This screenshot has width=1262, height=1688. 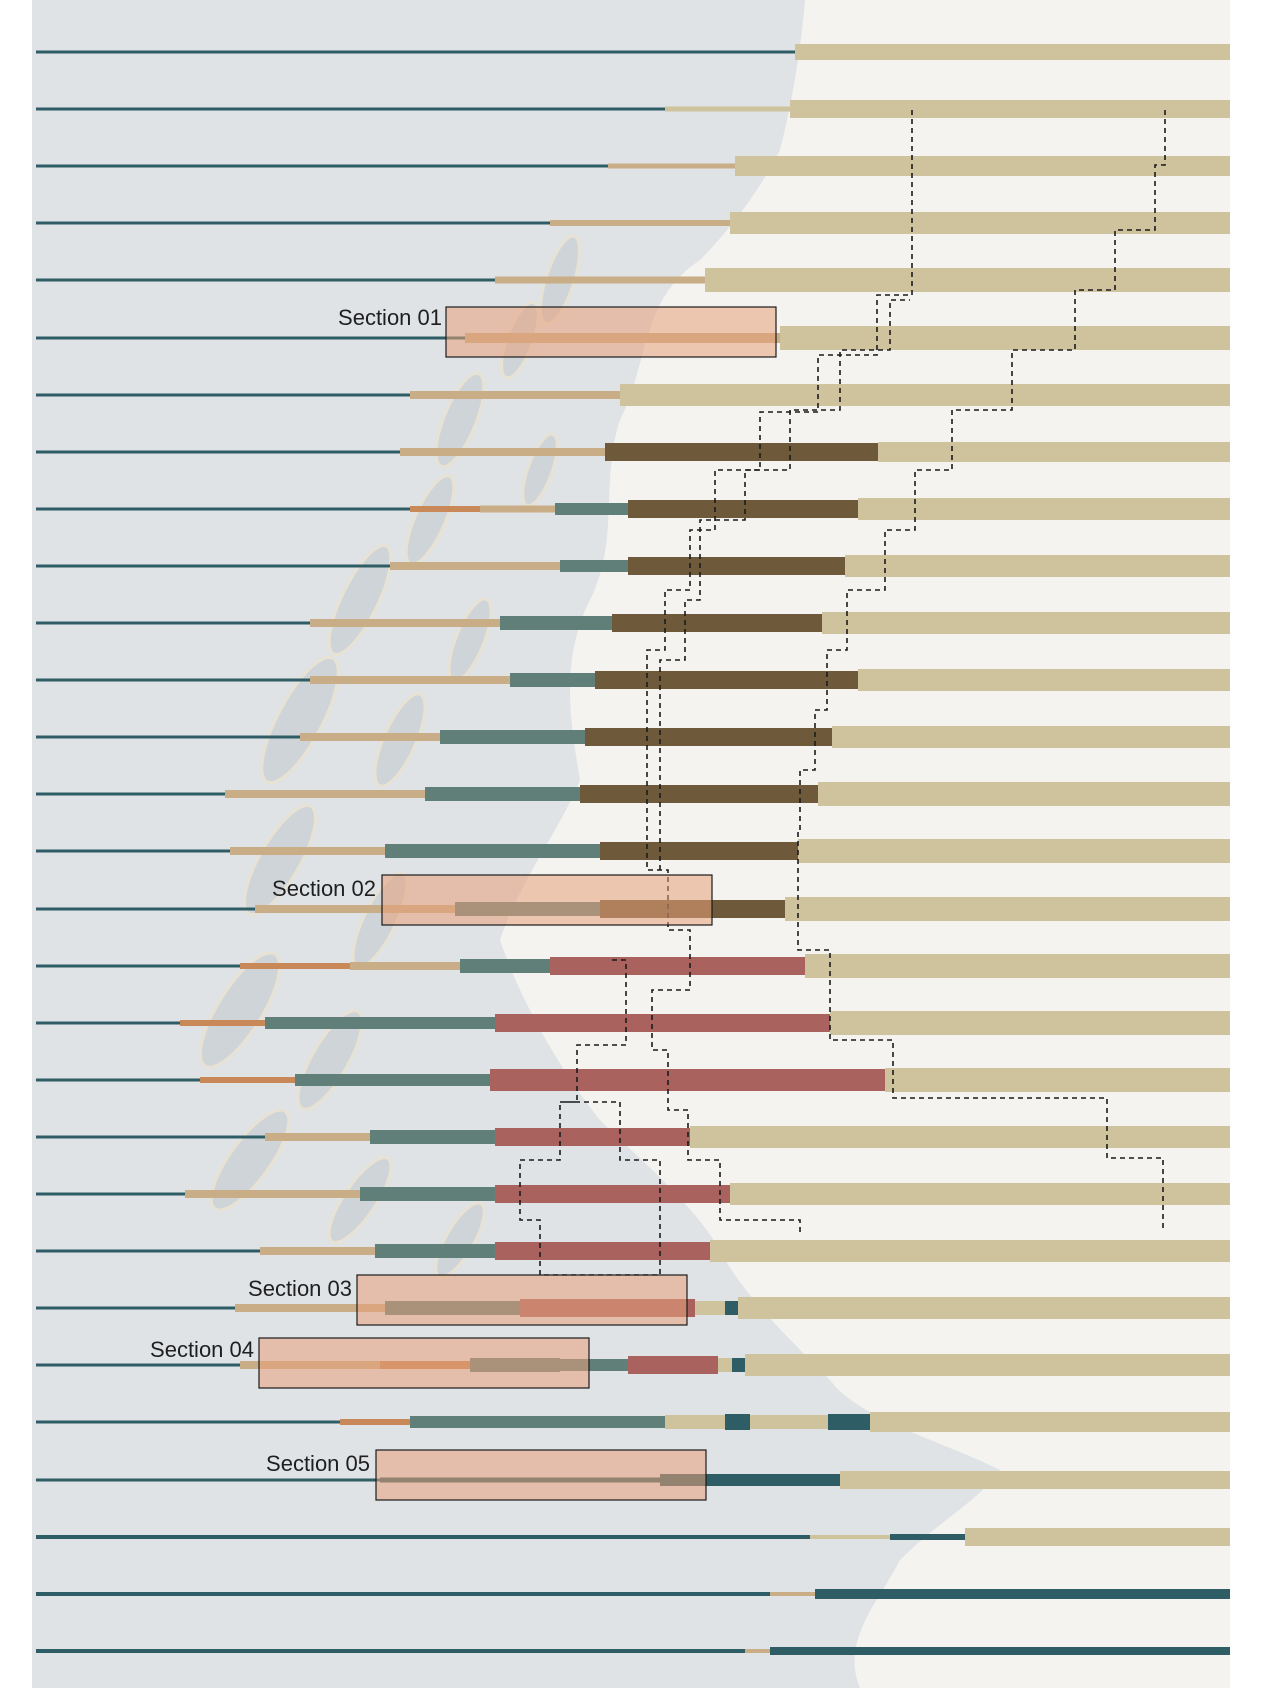 I want to click on boundary-line-center, so click(x=784, y=584).